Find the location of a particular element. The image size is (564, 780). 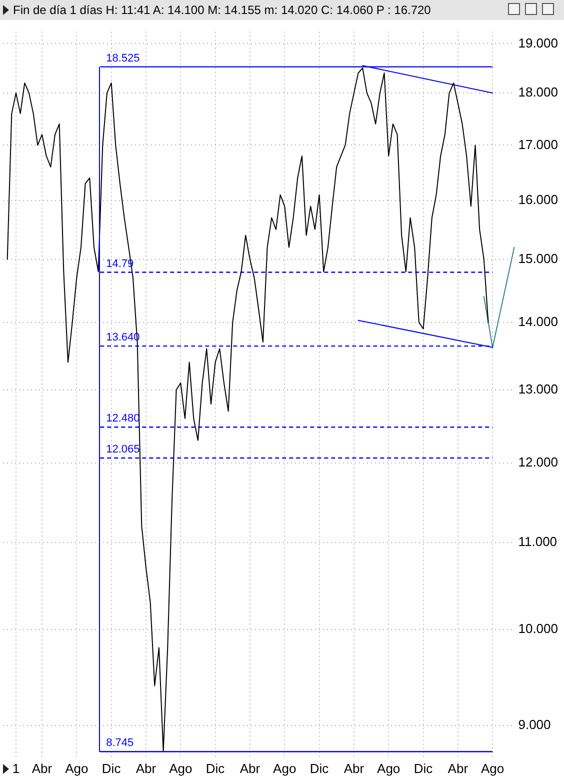

y-tick-label: 10.000 is located at coordinates (538, 628).